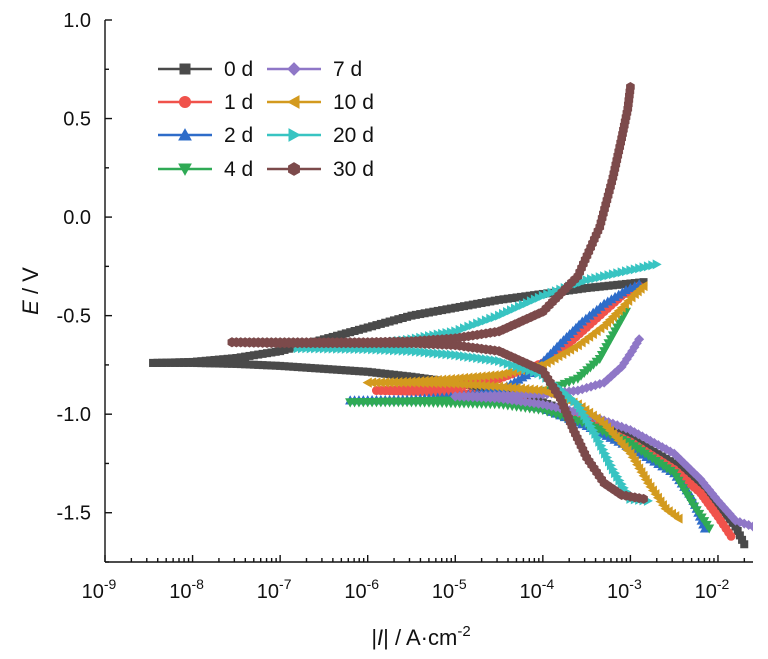 Image resolution: width=768 pixels, height=659 pixels. Describe the element at coordinates (320, 135) in the screenshot. I see `legend-item-20-d: 20 d` at that location.